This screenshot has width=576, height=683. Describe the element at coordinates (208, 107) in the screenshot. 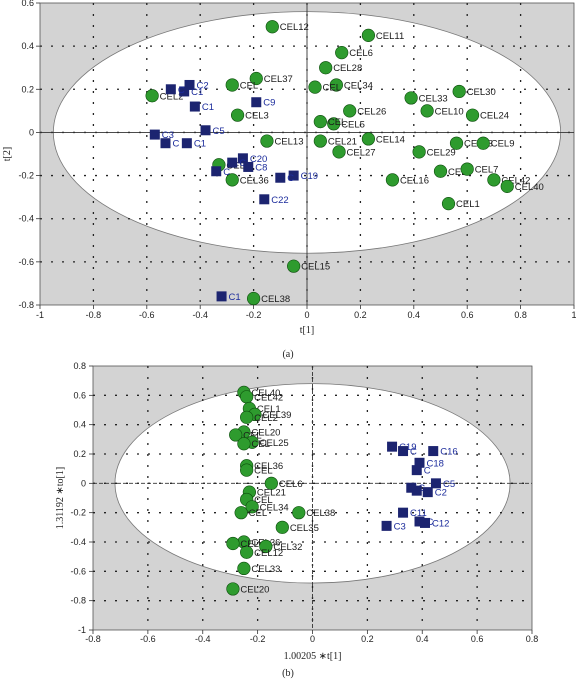

I see `data-point-label: C1` at that location.